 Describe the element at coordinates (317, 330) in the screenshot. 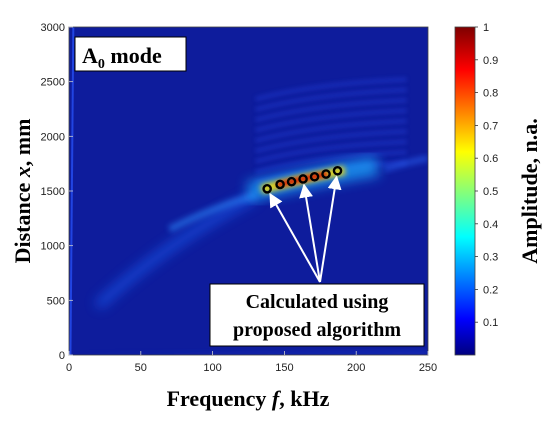

I see `annotation-line-2: proposed algorithm` at that location.